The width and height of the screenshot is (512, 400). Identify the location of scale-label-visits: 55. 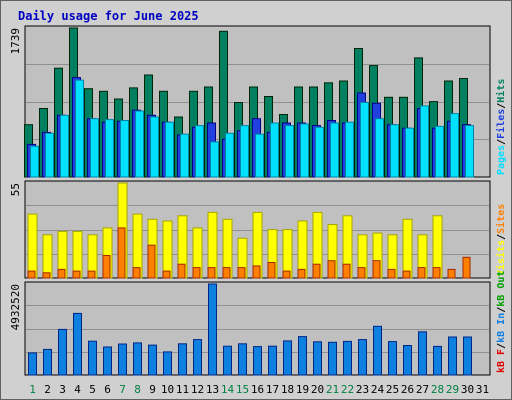
(15, 189).